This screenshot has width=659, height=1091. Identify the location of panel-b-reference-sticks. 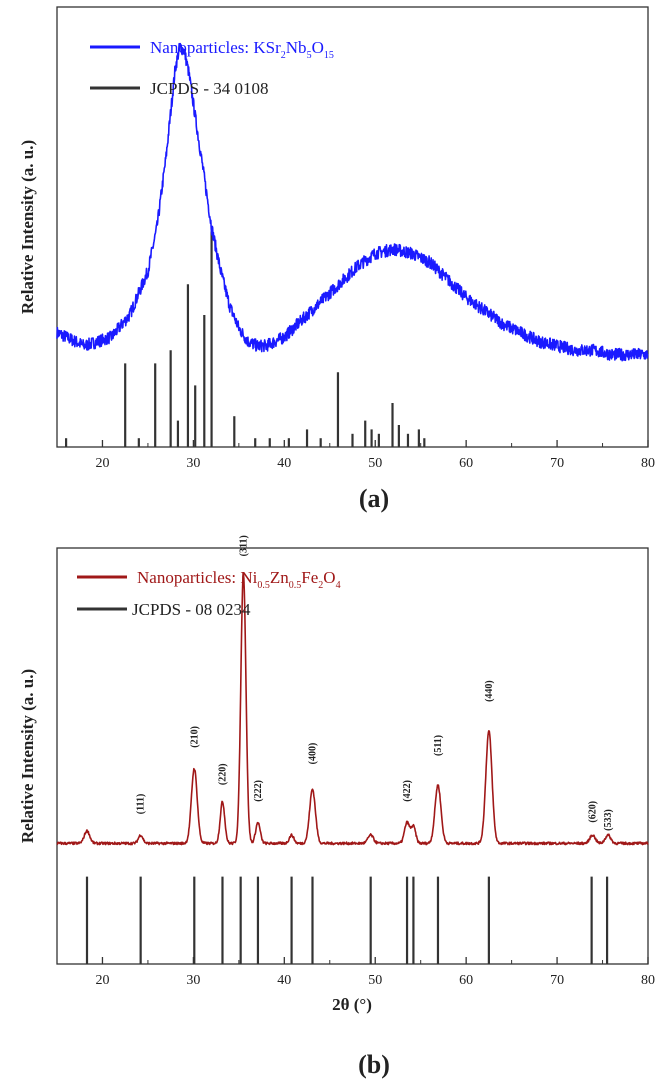
(347, 920).